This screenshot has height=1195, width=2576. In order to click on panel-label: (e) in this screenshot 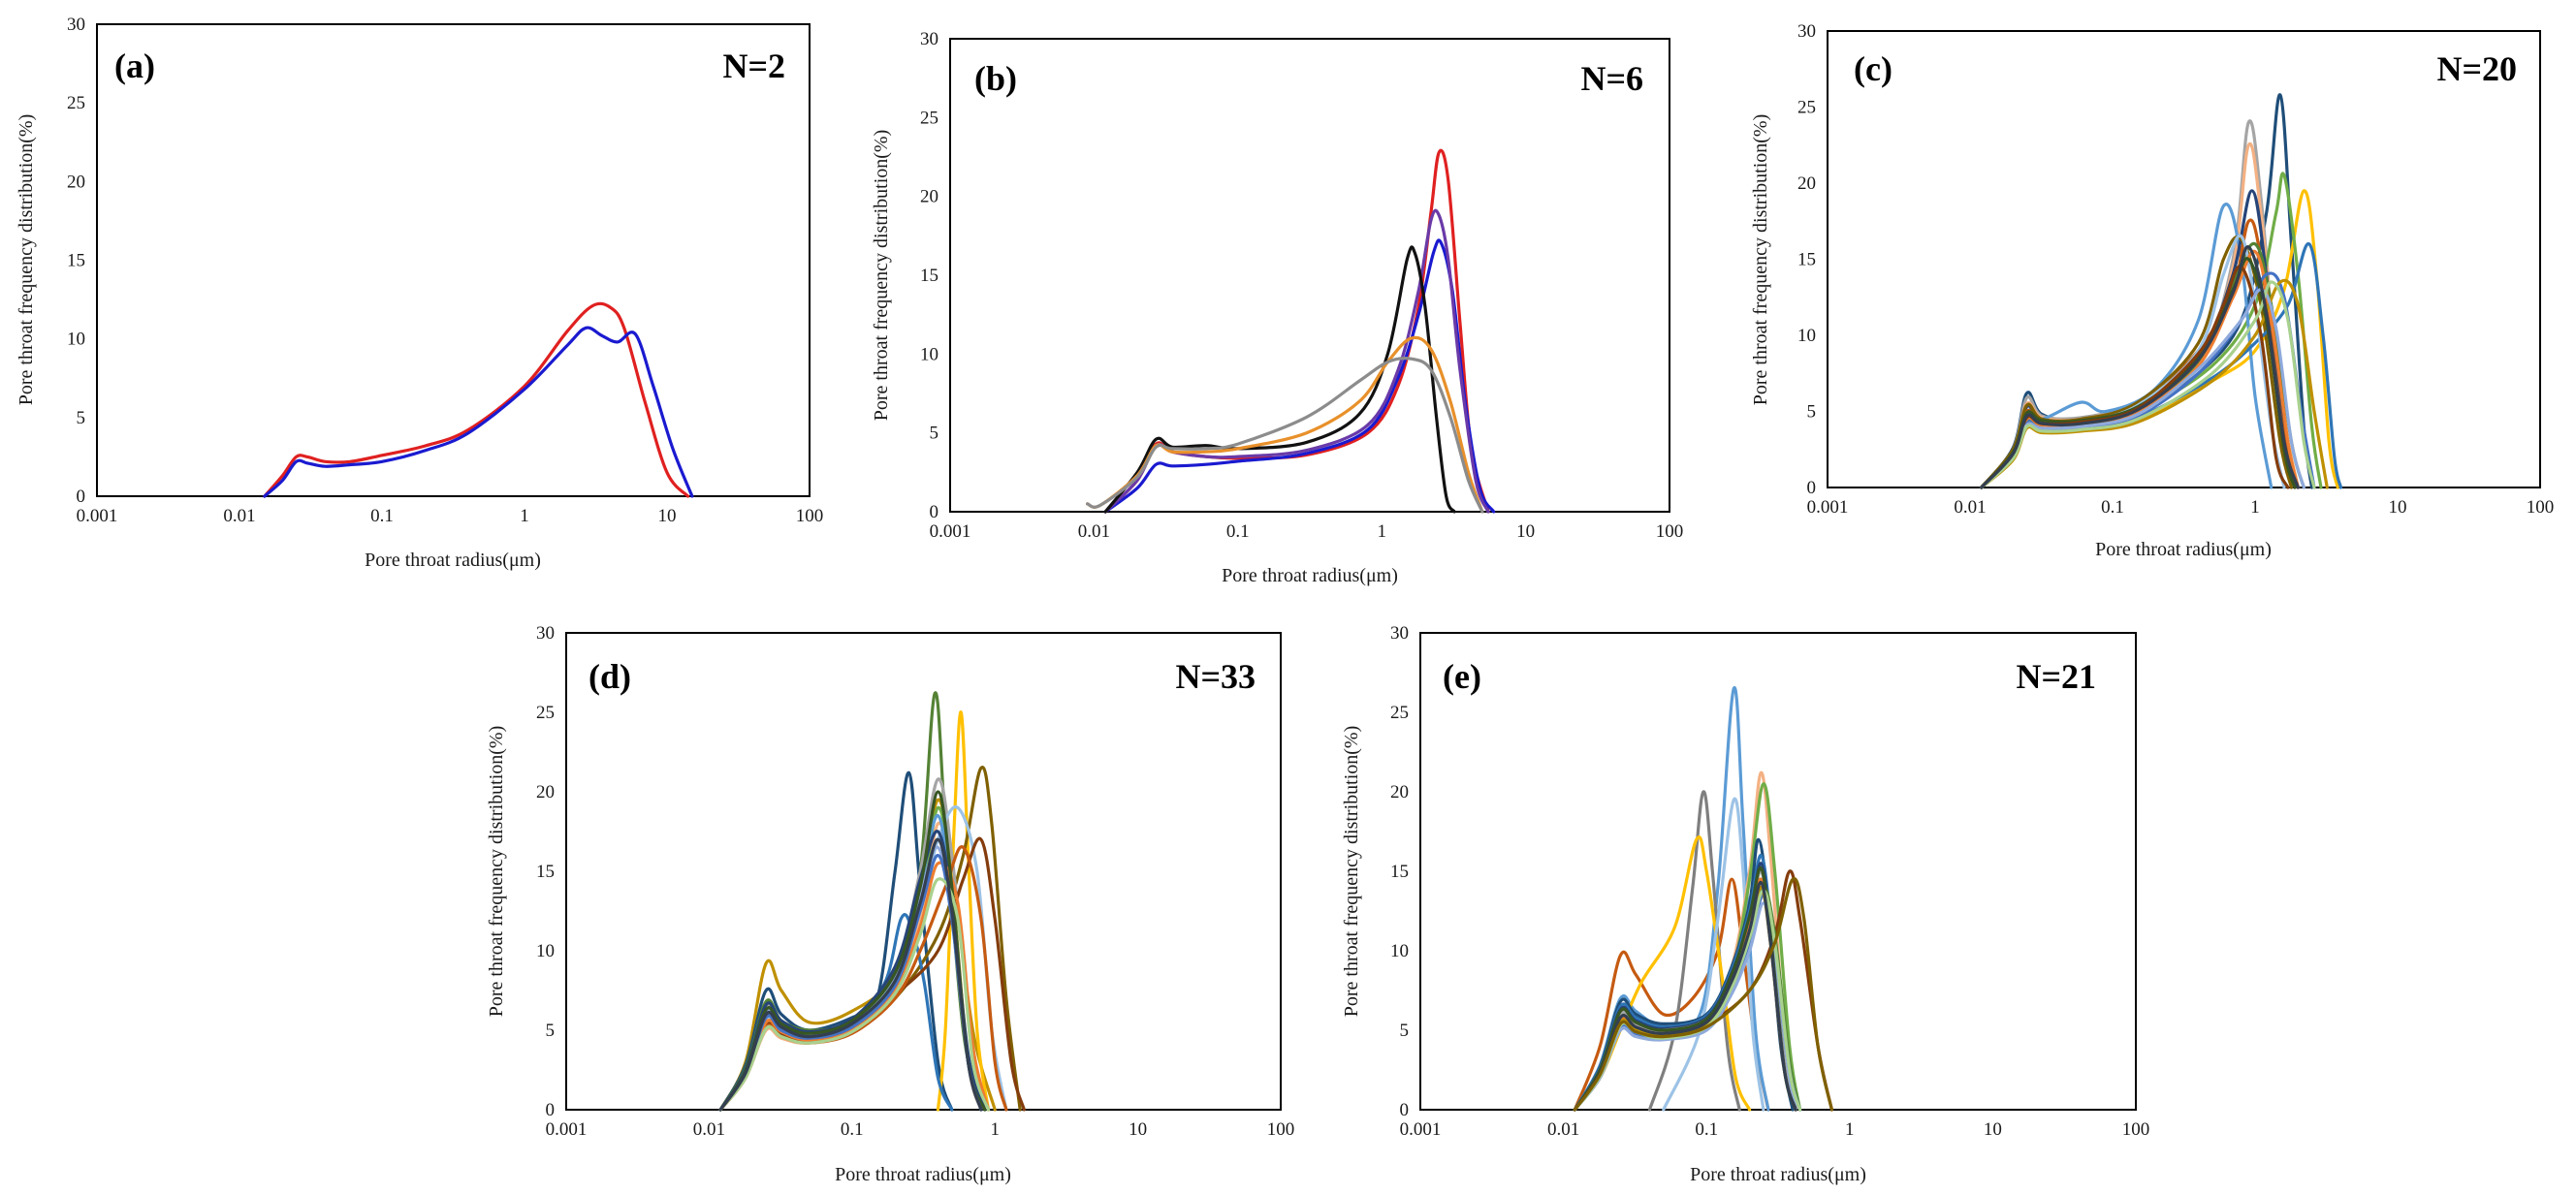, I will do `click(1462, 676)`.